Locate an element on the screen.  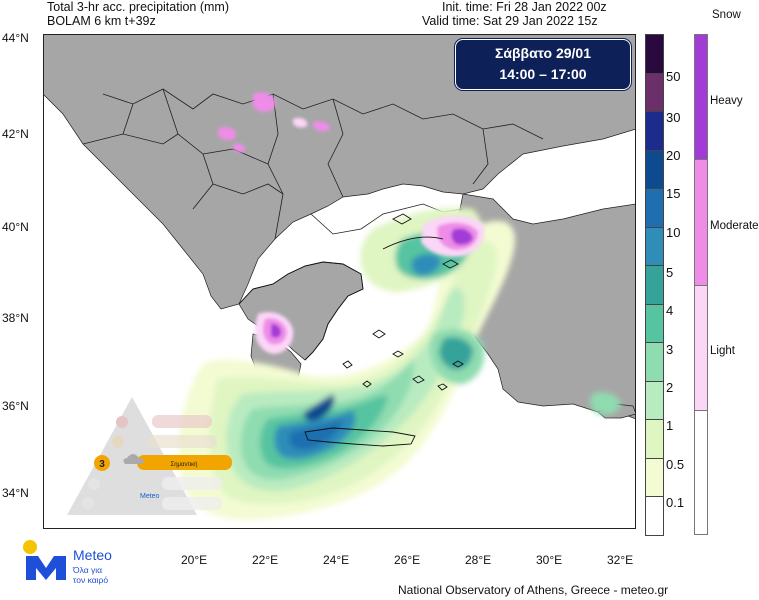
risk-active-label: Σημαντική is located at coordinates (183, 464).